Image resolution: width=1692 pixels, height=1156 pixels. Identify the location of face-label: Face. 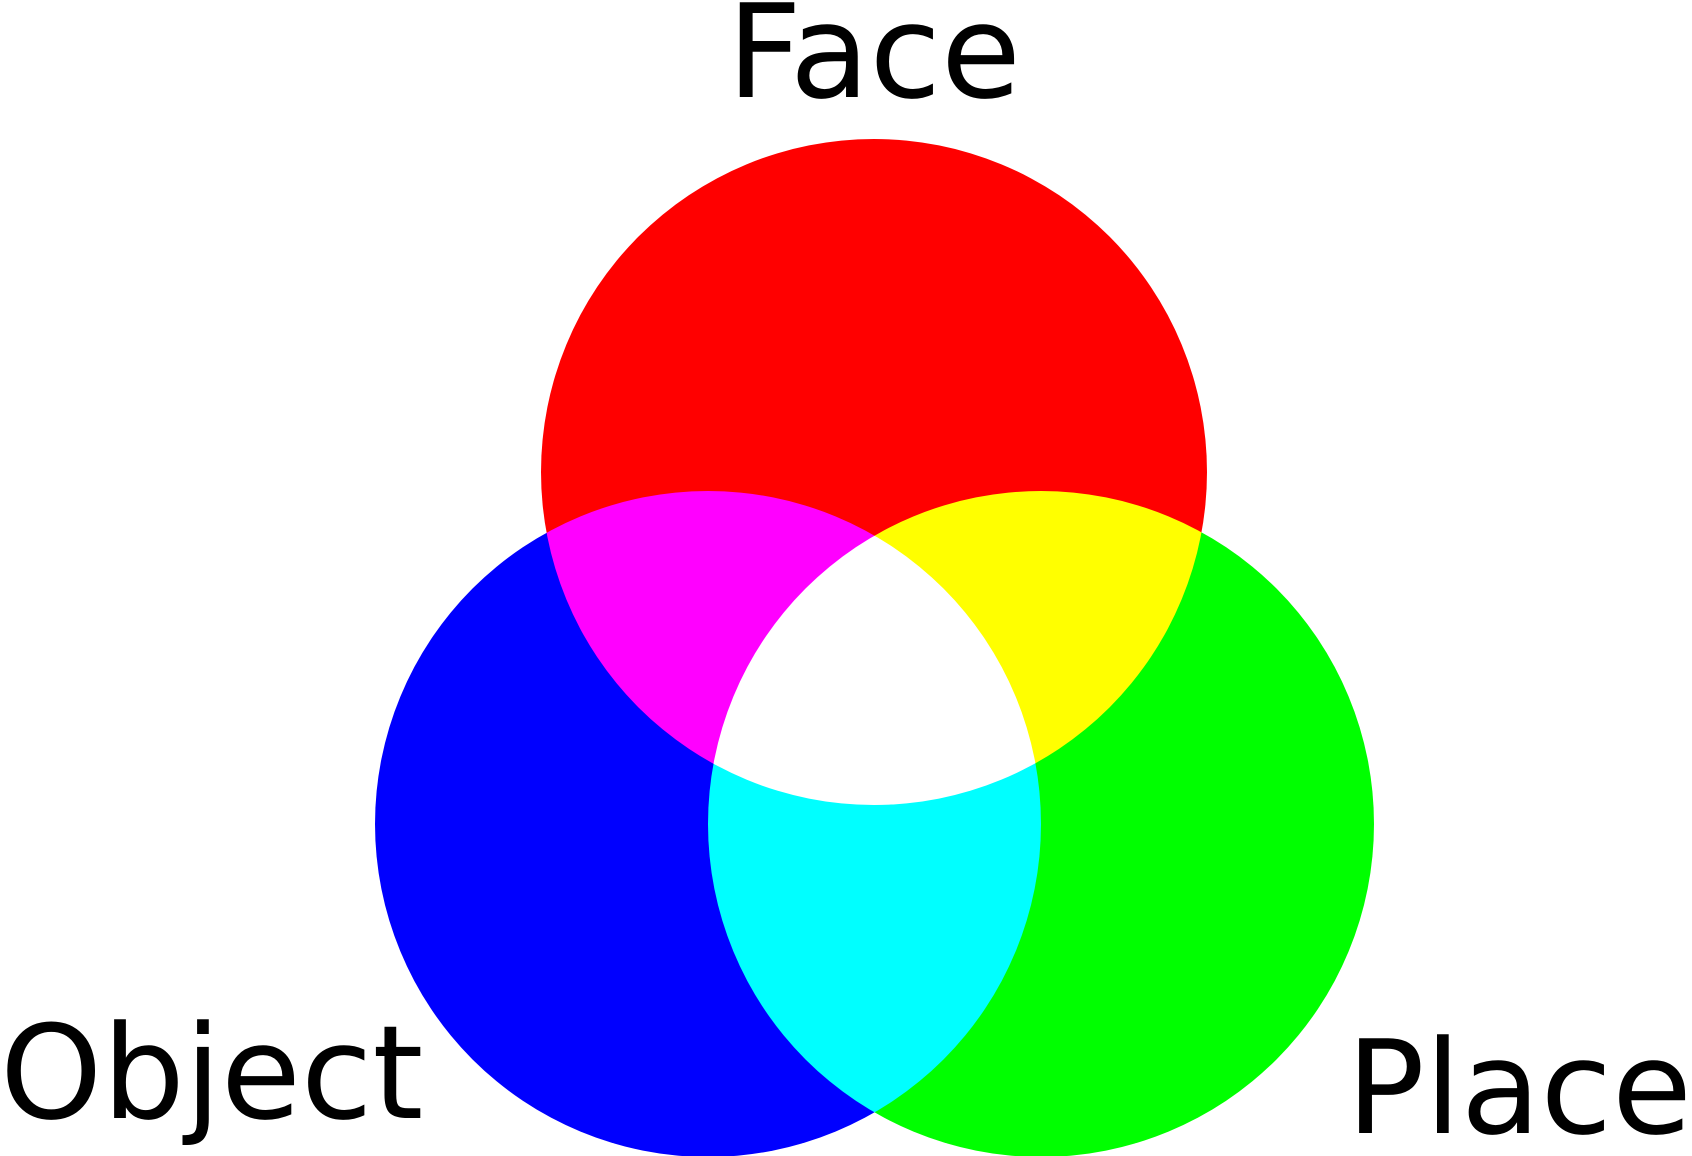
(874, 64).